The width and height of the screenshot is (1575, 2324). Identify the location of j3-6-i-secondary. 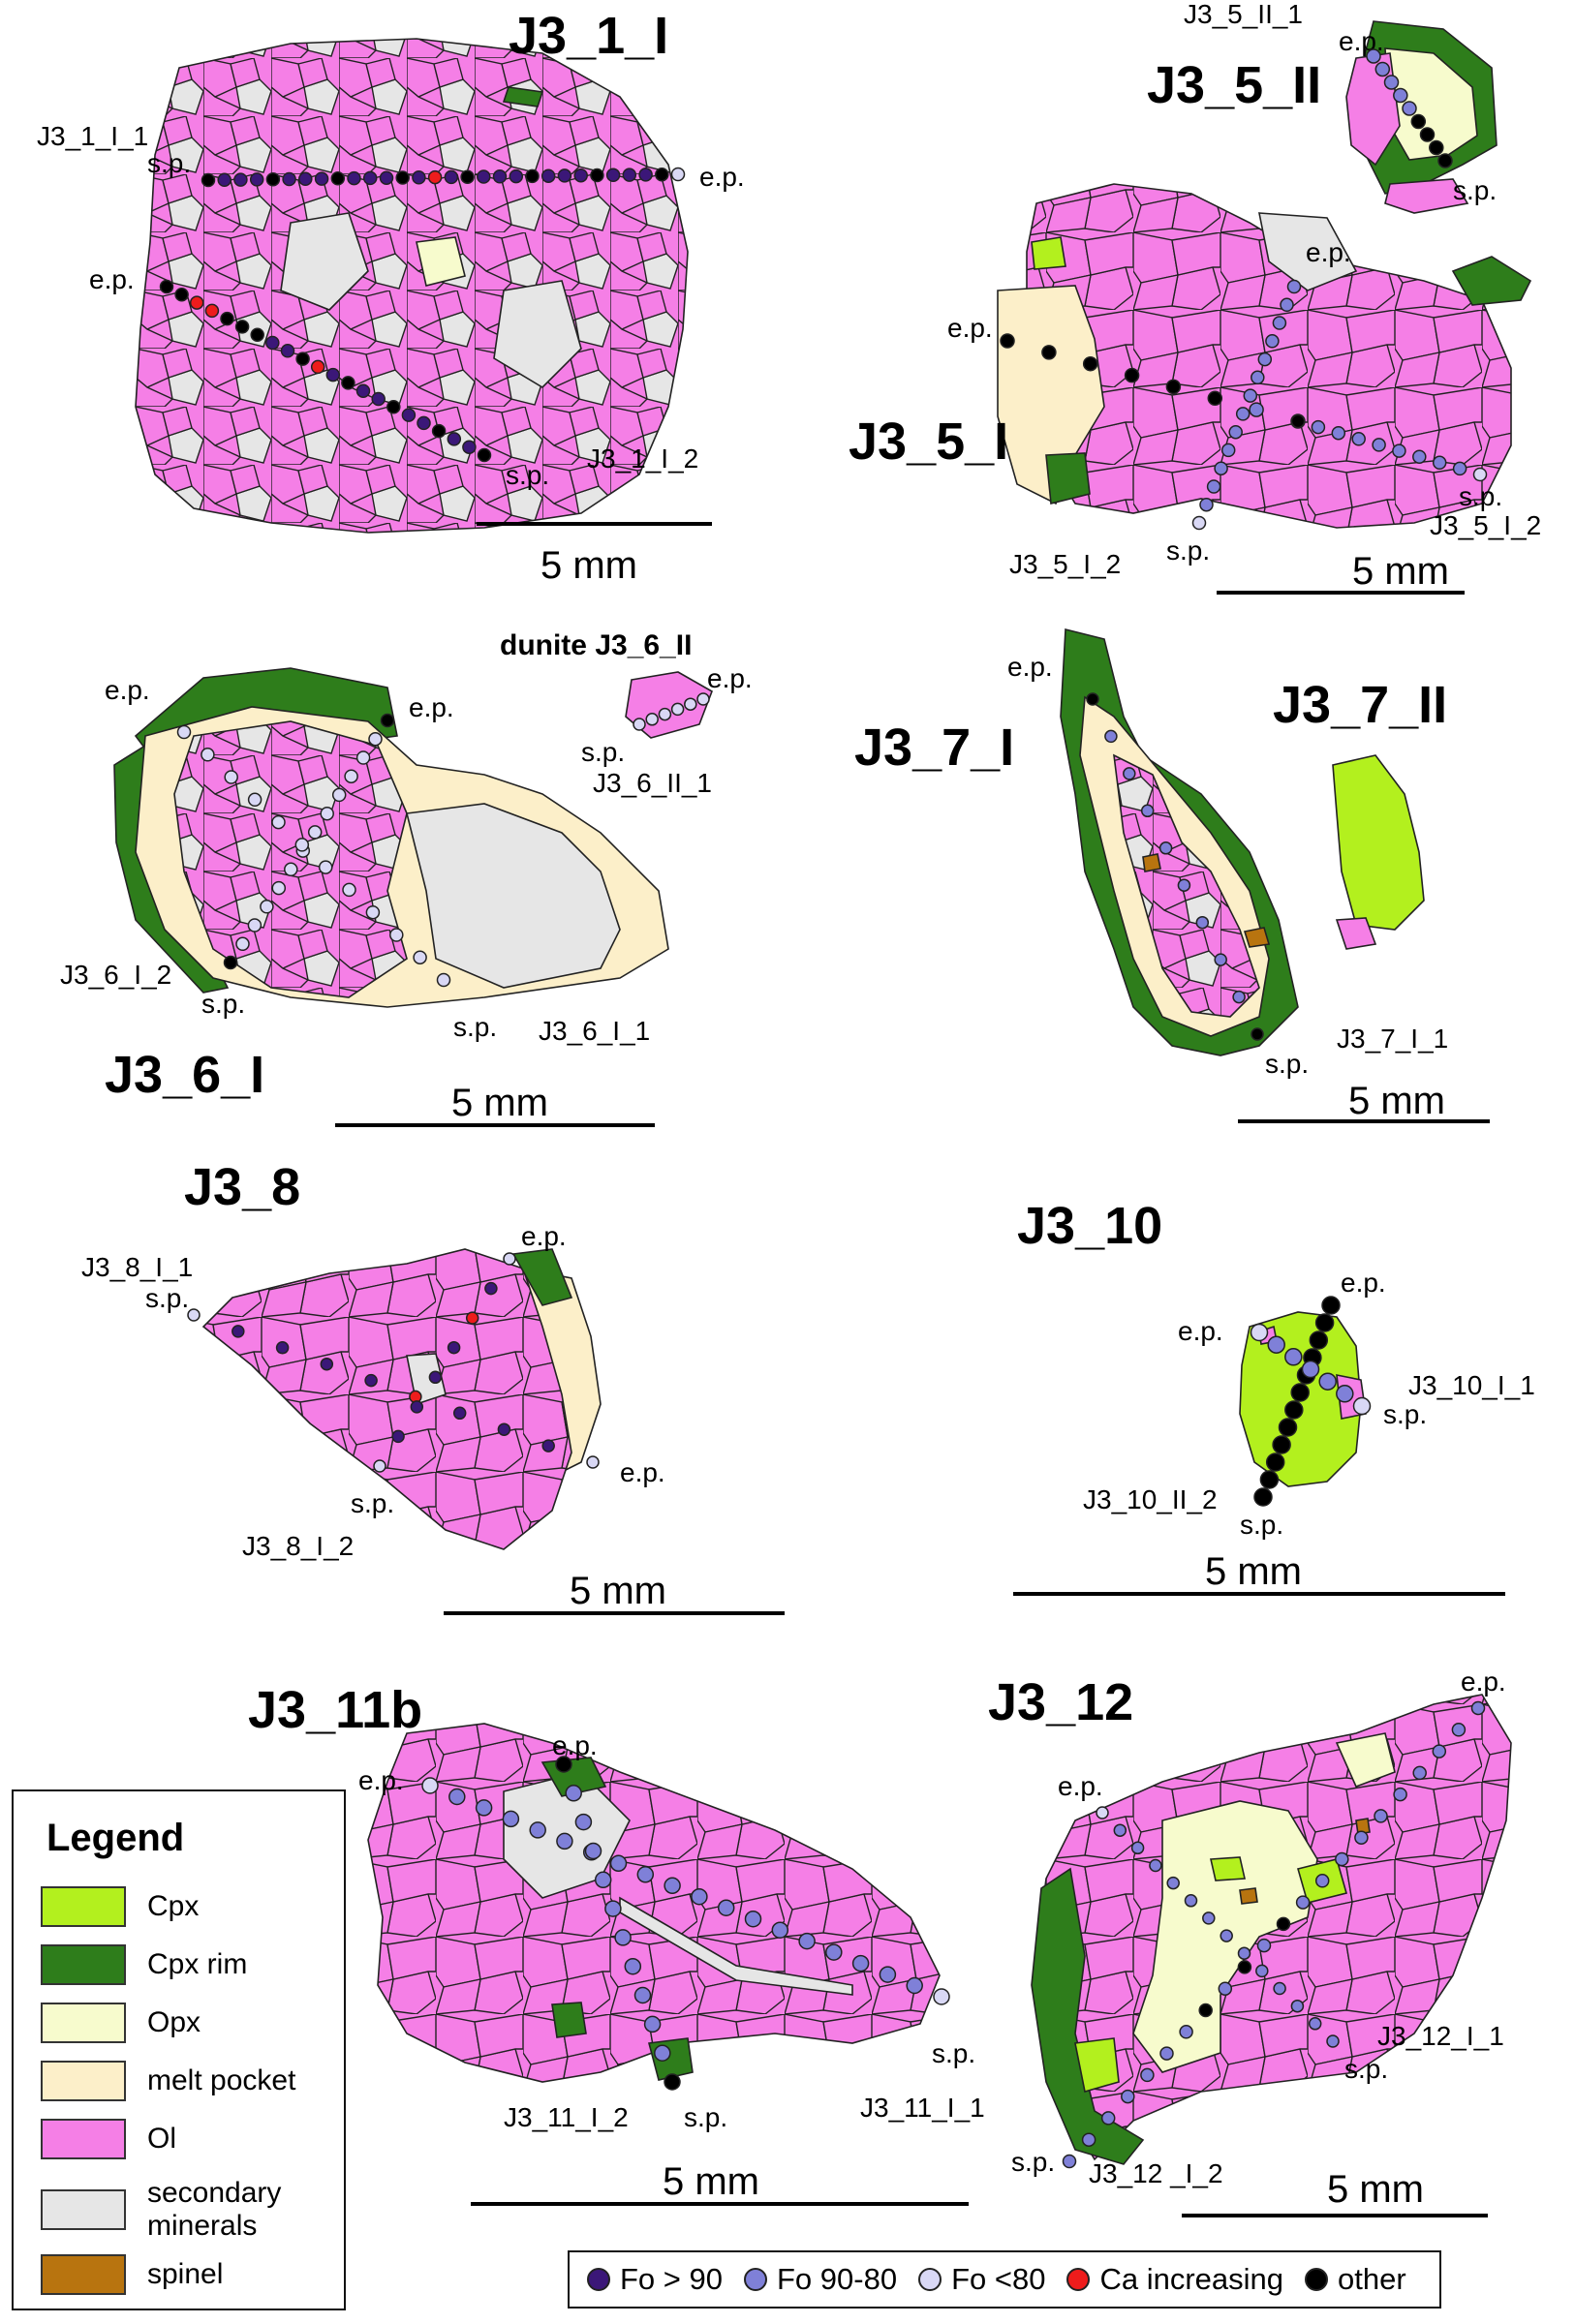
(513, 896).